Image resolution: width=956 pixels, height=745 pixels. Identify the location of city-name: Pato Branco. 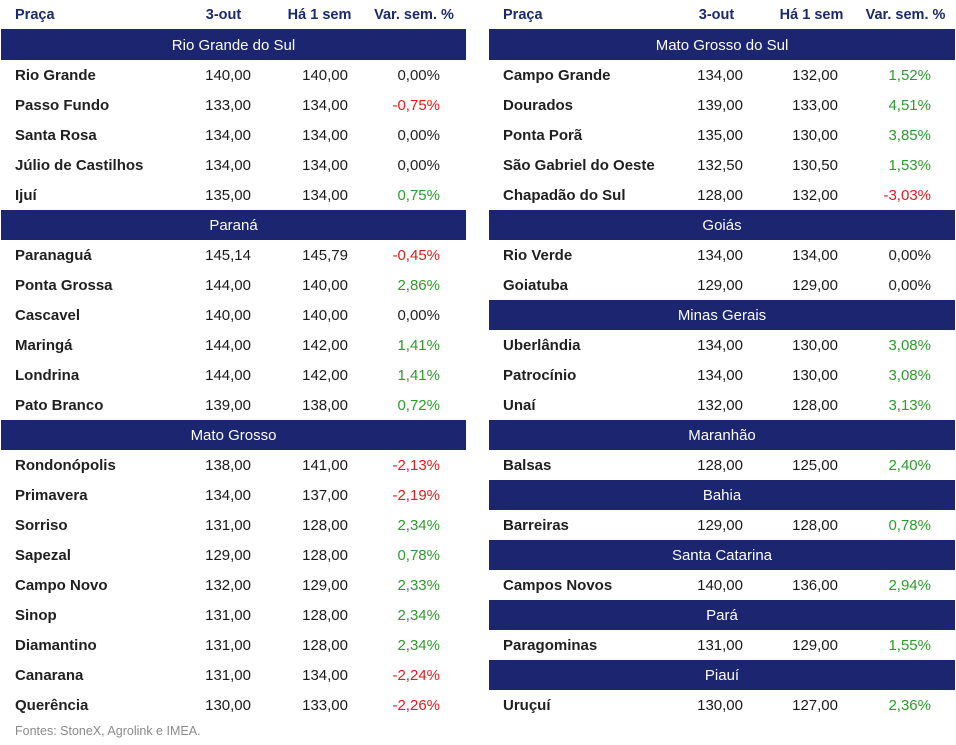
(59, 405).